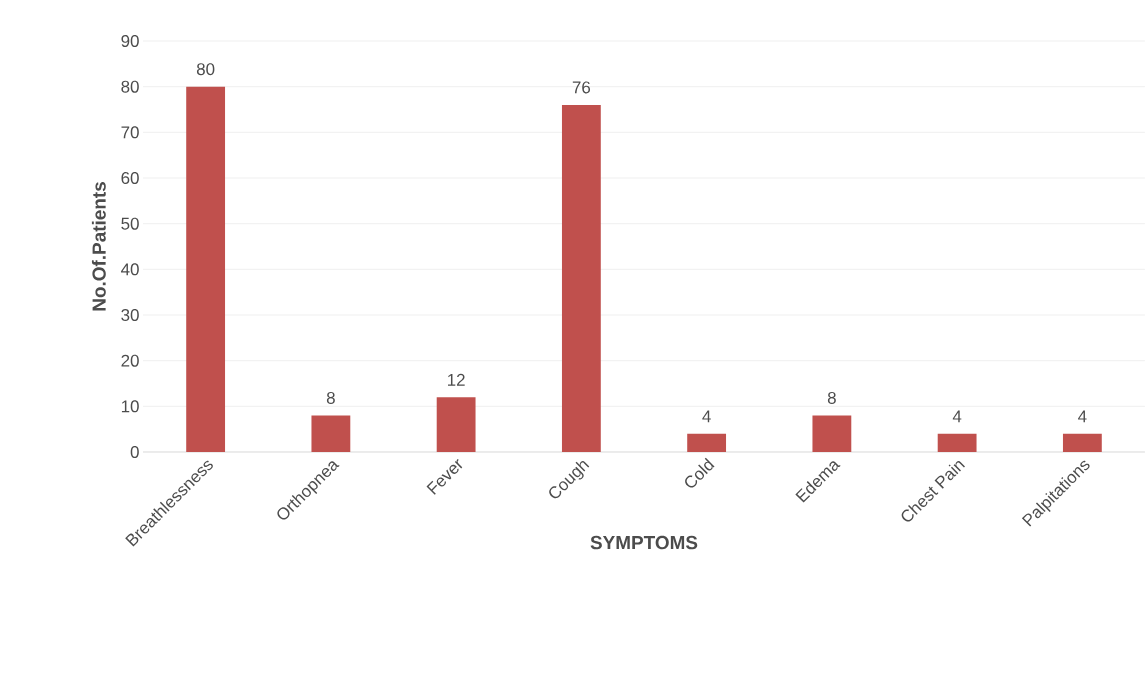  I want to click on y-tick-label: 0, so click(134, 452).